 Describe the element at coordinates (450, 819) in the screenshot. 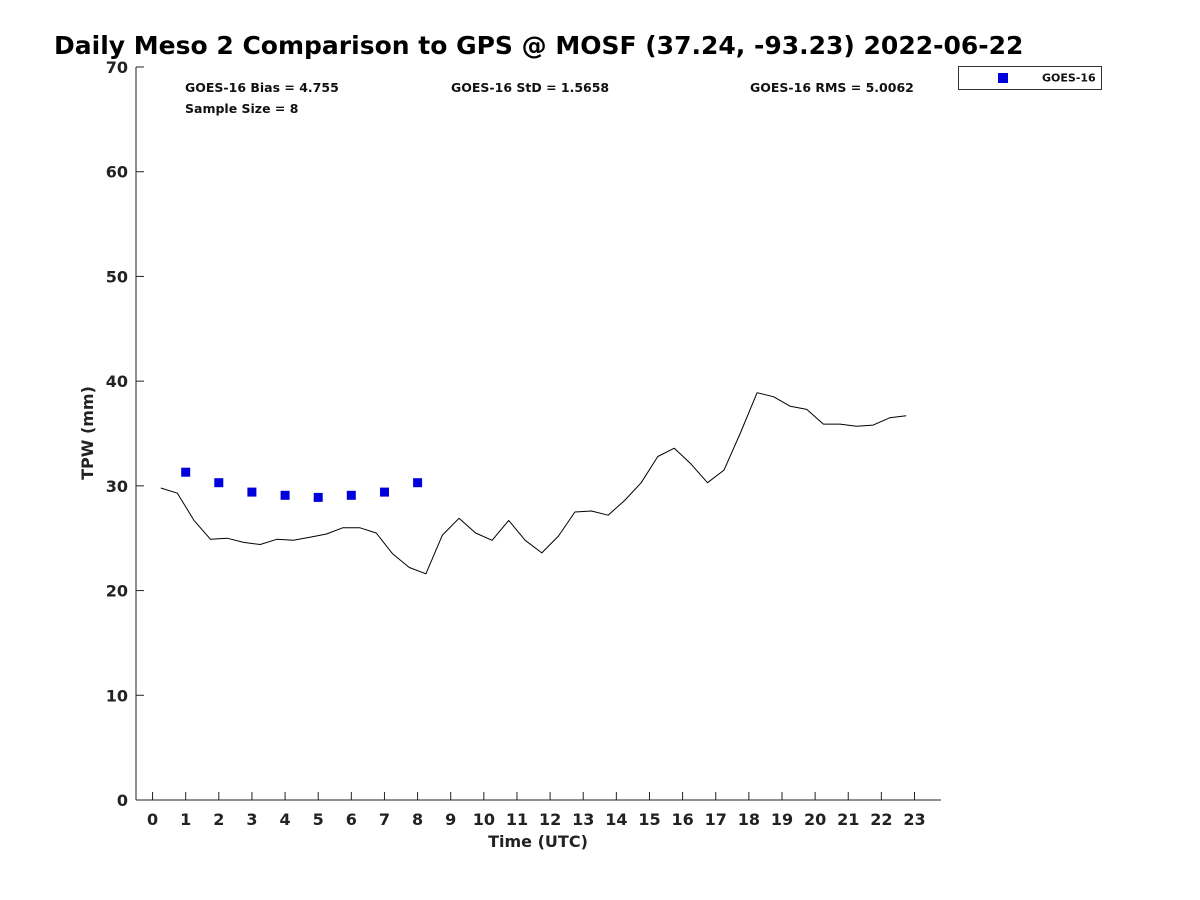

I see `x-tick-label: 9` at that location.